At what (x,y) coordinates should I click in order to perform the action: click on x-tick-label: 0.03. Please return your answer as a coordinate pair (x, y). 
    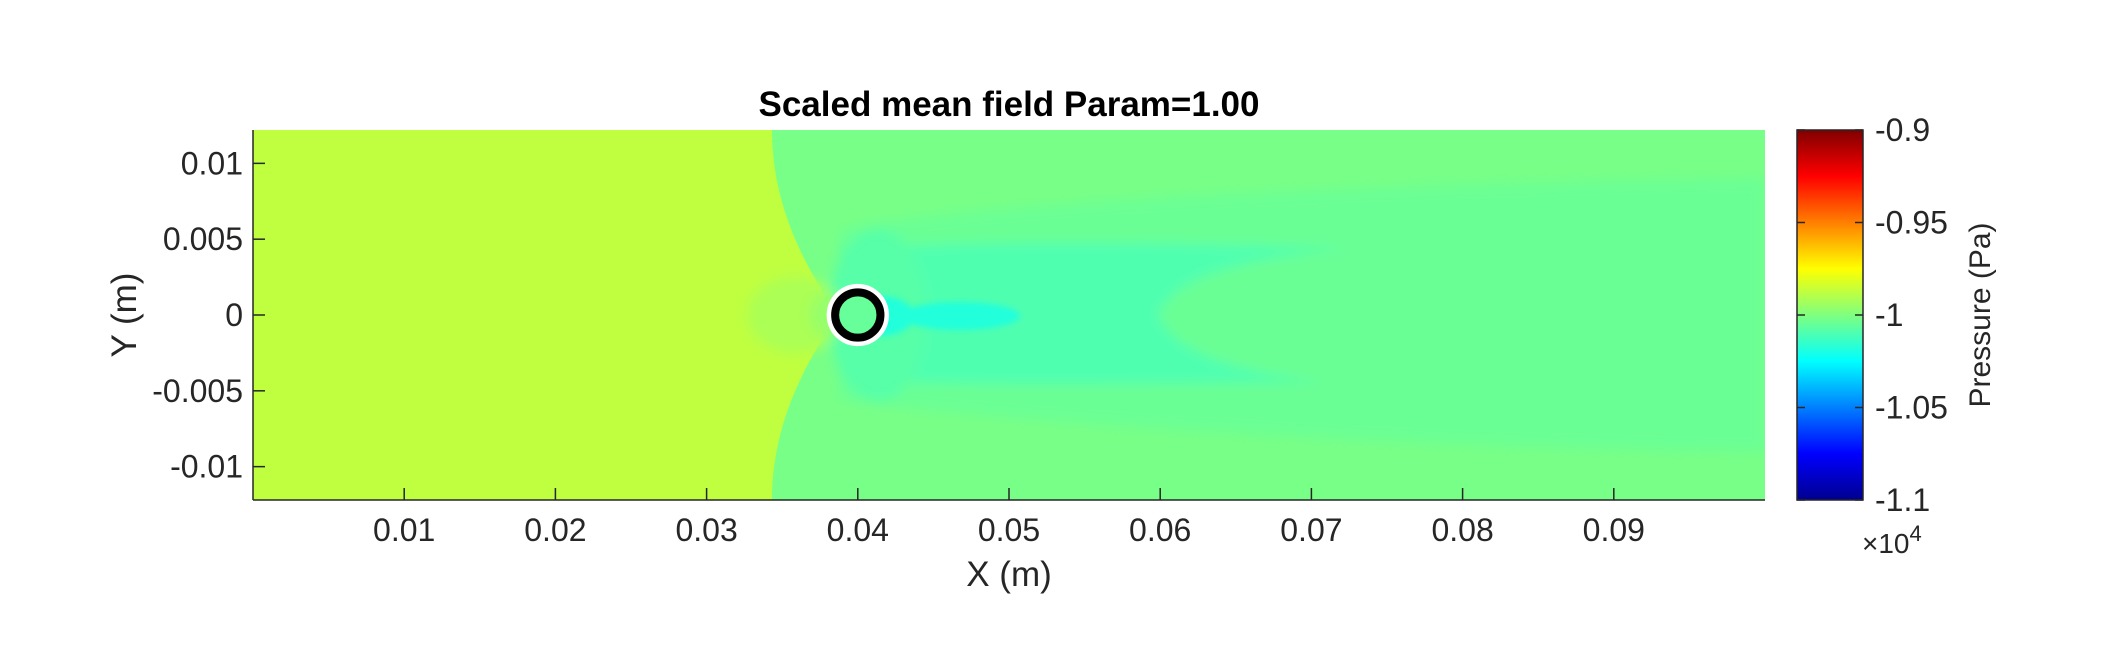
    Looking at the image, I should click on (706, 530).